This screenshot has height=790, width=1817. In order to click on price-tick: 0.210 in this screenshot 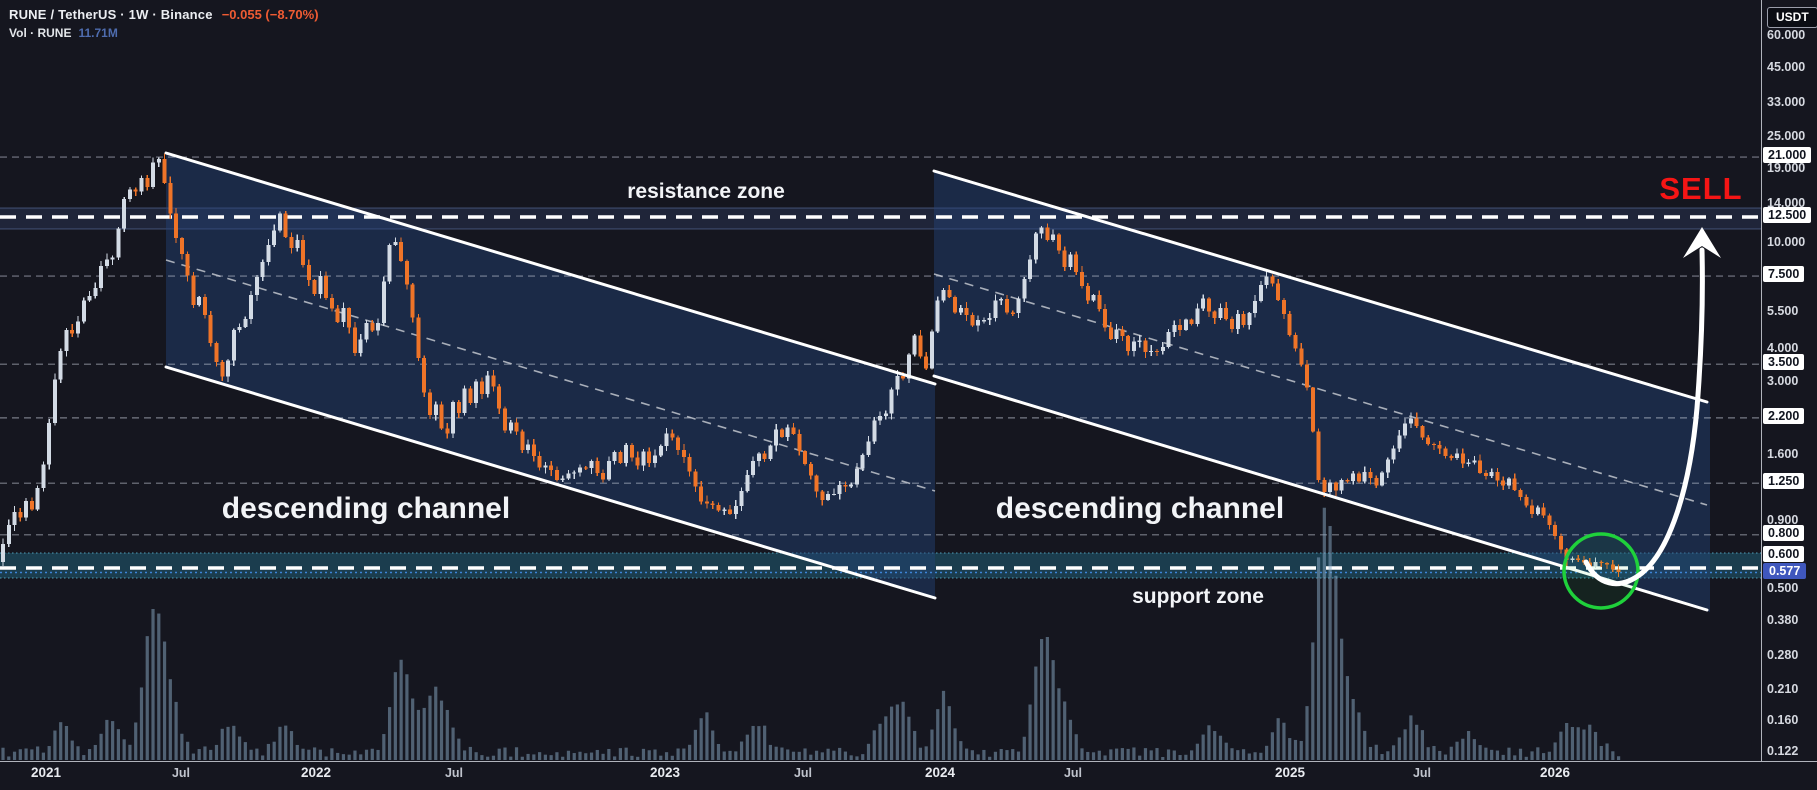, I will do `click(1783, 689)`.